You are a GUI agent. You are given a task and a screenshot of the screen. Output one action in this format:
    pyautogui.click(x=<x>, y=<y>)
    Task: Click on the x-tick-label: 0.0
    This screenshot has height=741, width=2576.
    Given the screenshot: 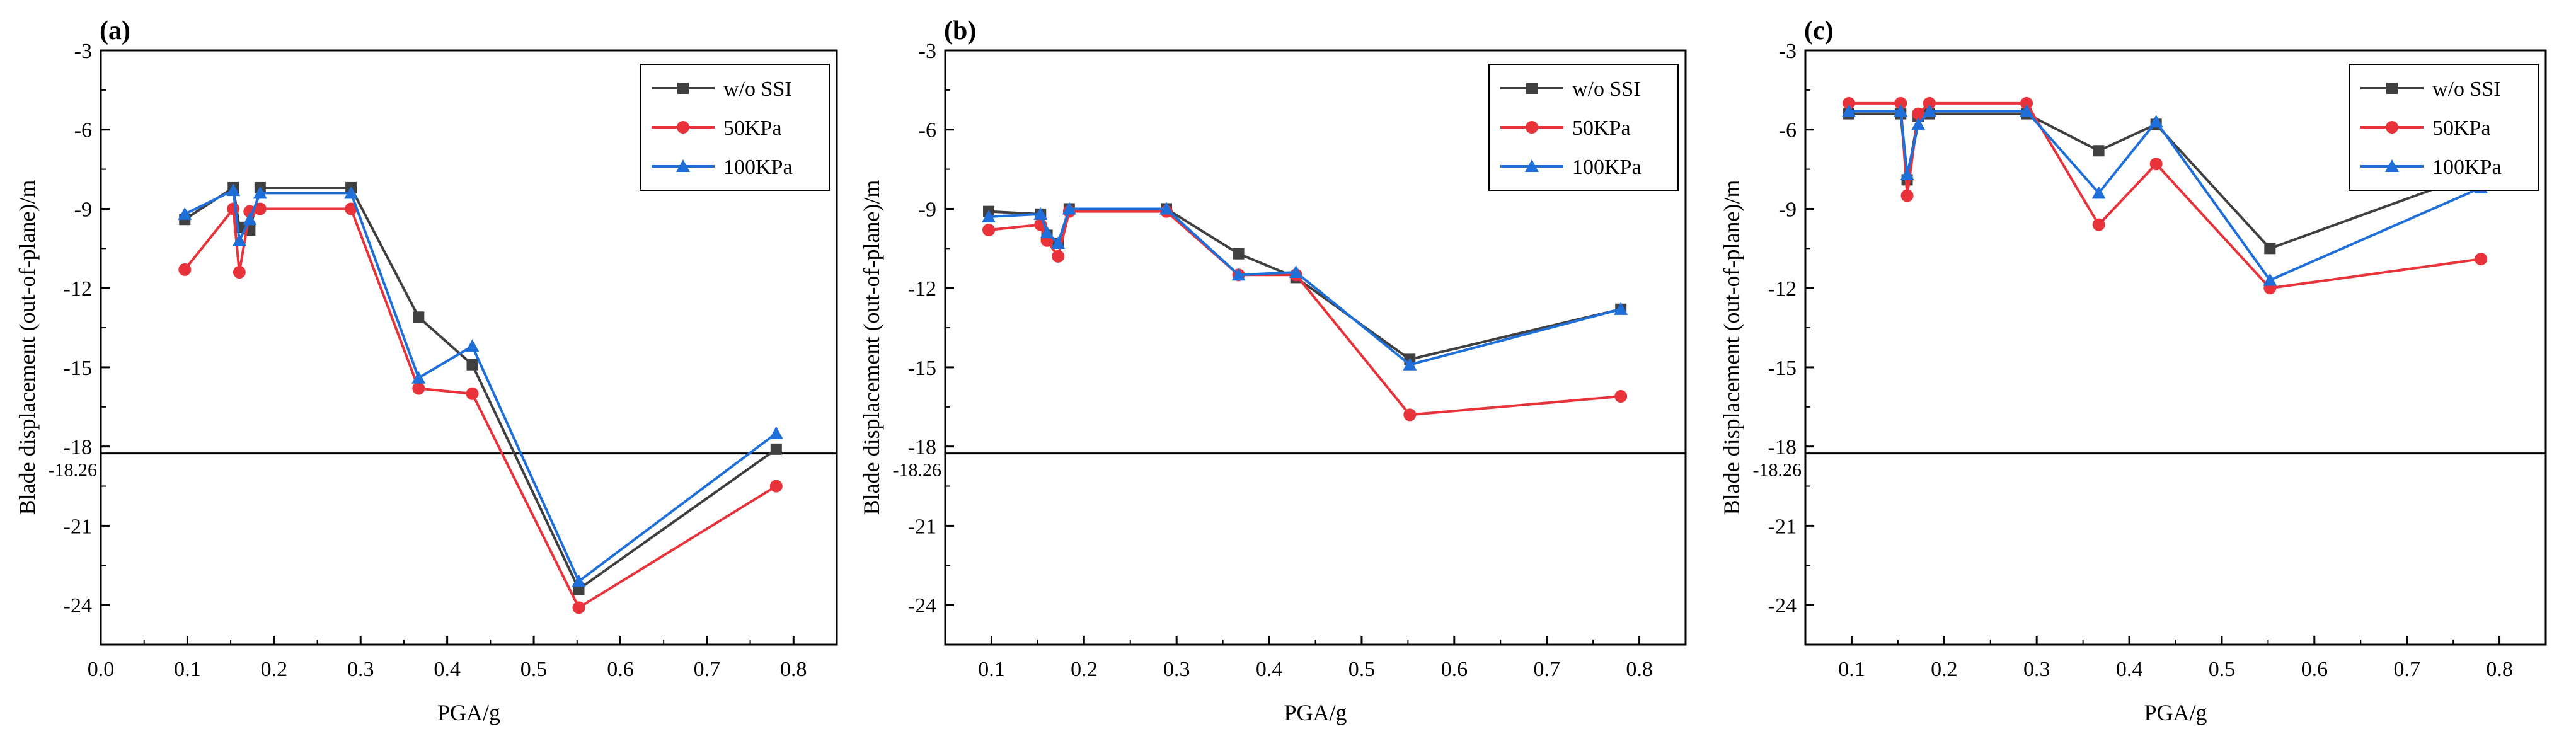 What is the action you would take?
    pyautogui.click(x=101, y=669)
    